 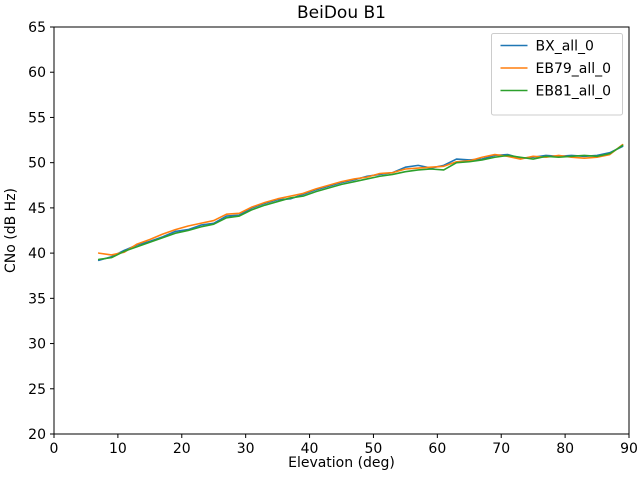 I want to click on y-tick-label: 45, so click(x=37, y=209).